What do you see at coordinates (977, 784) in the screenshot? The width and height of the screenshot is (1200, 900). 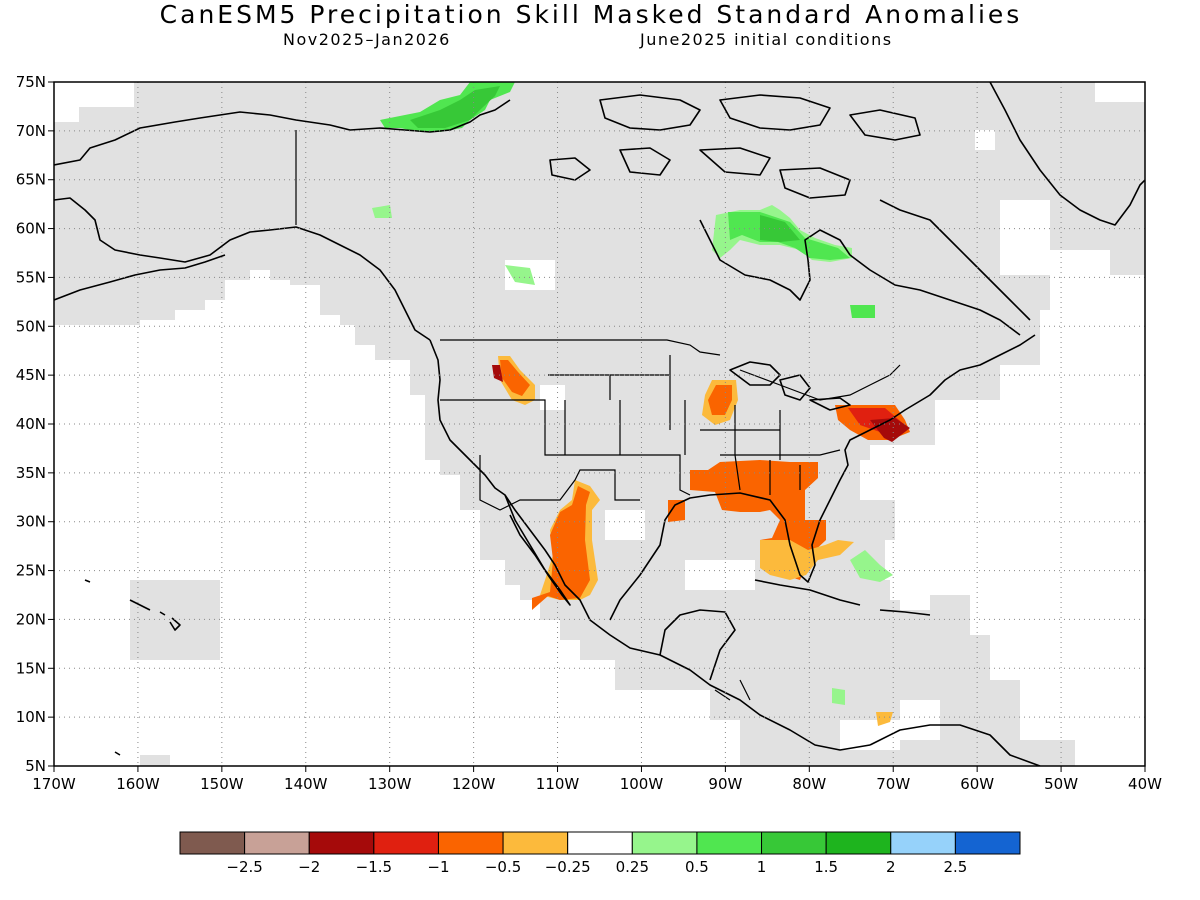 I see `lon-tick-label: 60W` at bounding box center [977, 784].